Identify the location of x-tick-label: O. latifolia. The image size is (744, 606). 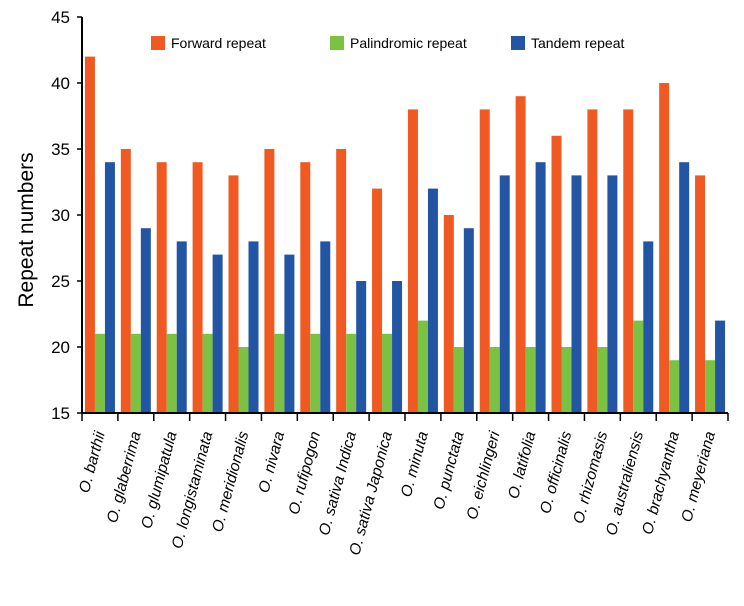
(522, 464).